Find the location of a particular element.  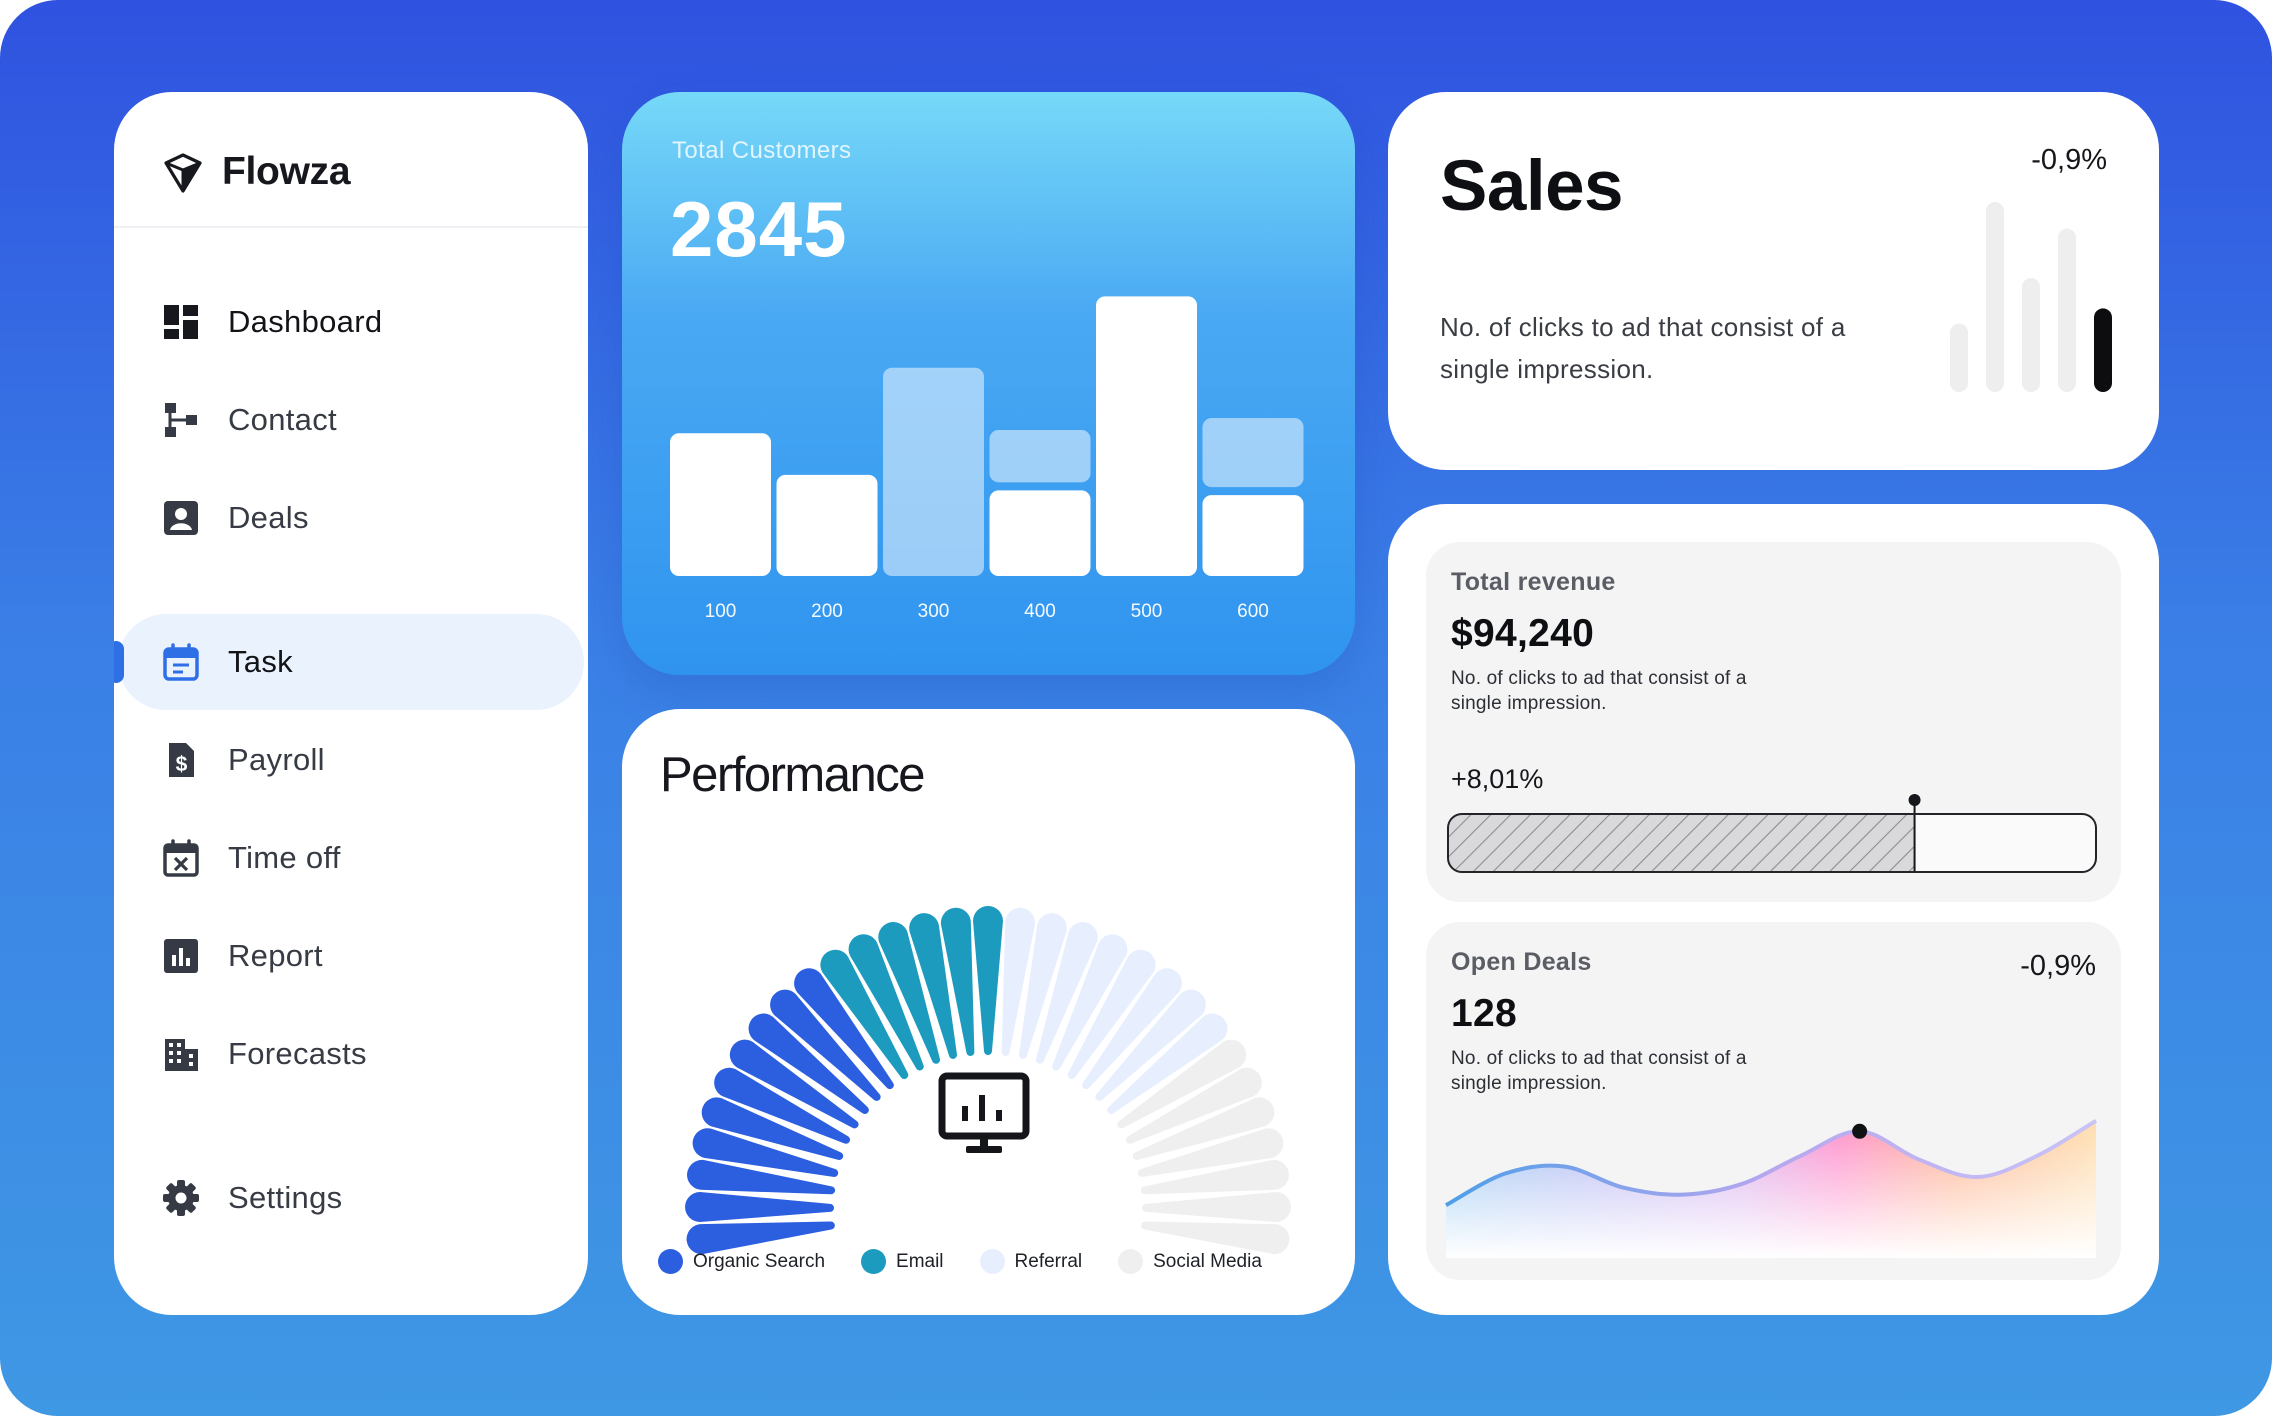

sidebar-item-task: Task is located at coordinates (349, 662).